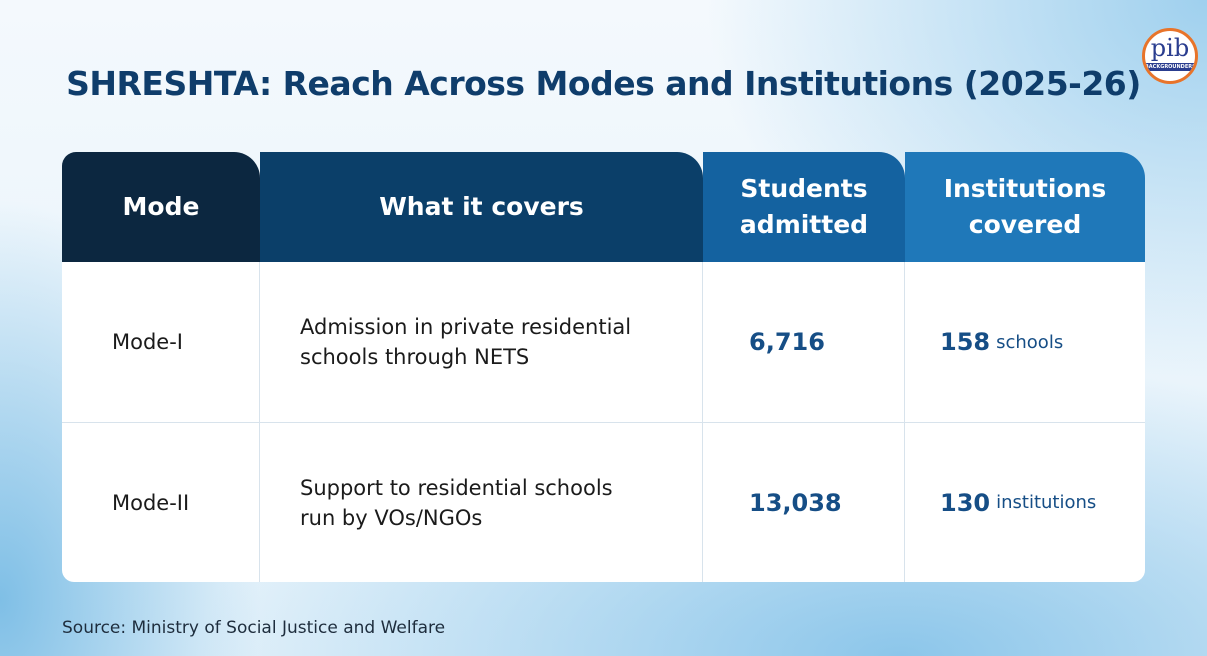 This screenshot has width=1207, height=656. Describe the element at coordinates (804, 342) in the screenshot. I see `students-cell: 6,716` at that location.